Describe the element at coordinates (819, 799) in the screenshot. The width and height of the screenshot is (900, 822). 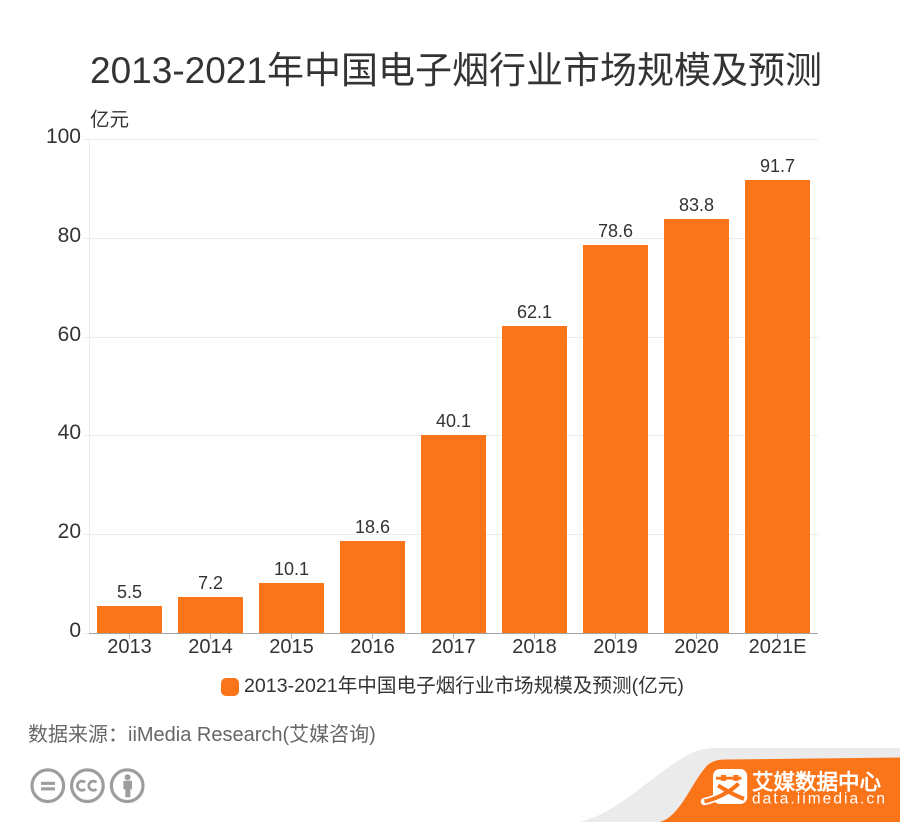
I see `svg-text: data.iimedia.cn` at that location.